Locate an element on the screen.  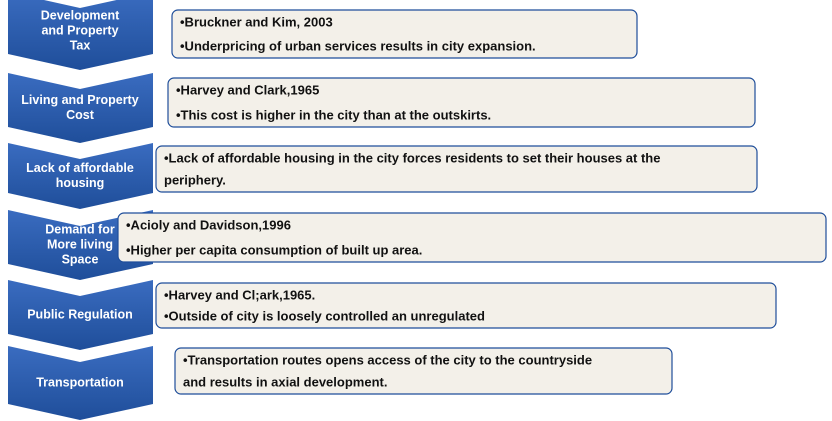
chevron-label: More living is located at coordinates (80, 244).